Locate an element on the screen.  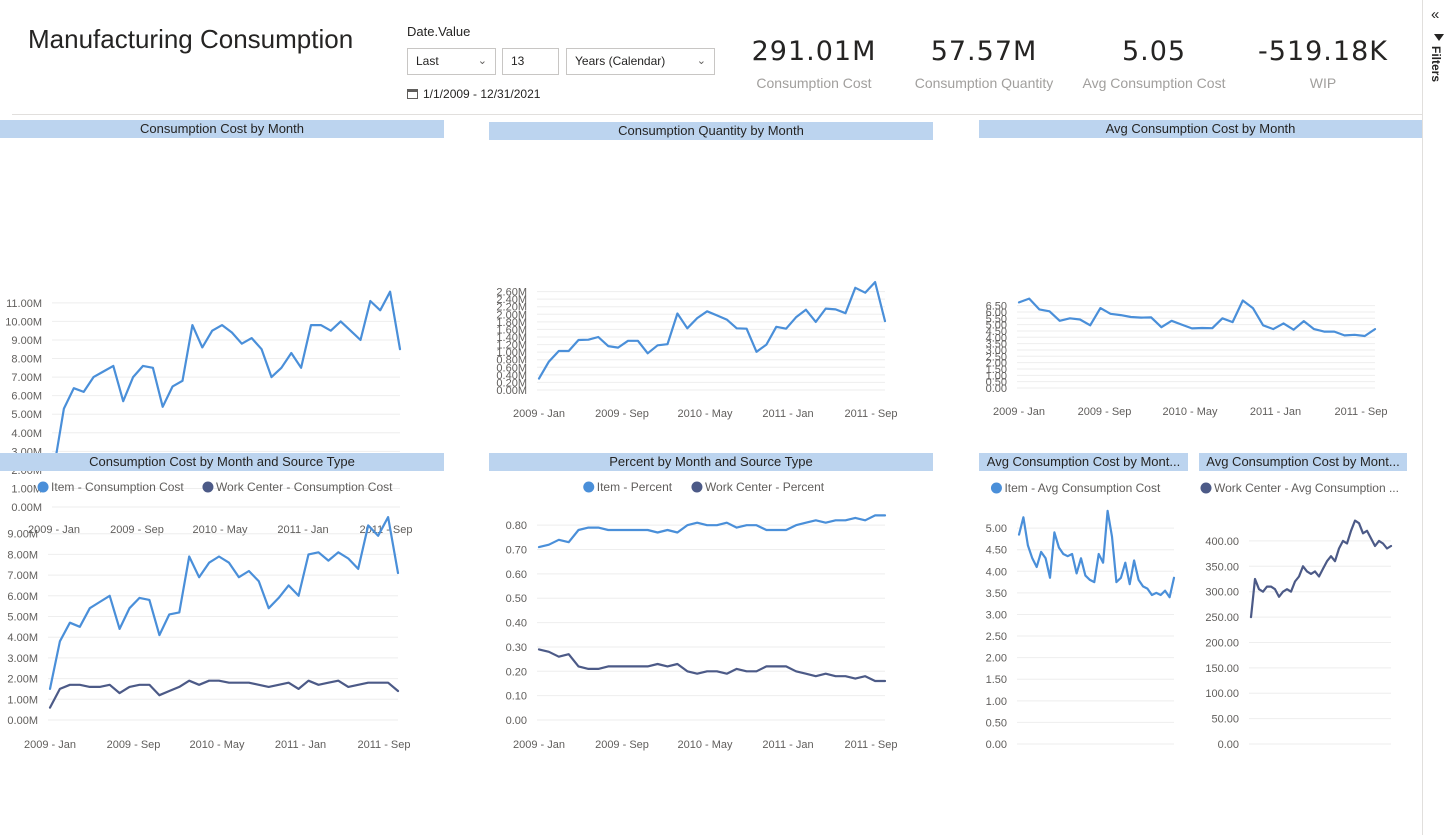
y-tick-label: 400.00 is located at coordinates (1222, 542).